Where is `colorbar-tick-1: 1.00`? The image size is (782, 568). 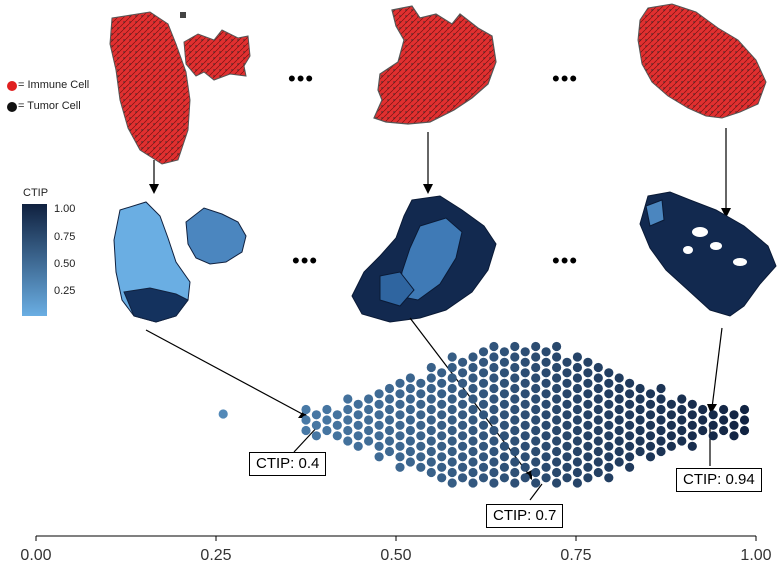 colorbar-tick-1: 1.00 is located at coordinates (65, 209).